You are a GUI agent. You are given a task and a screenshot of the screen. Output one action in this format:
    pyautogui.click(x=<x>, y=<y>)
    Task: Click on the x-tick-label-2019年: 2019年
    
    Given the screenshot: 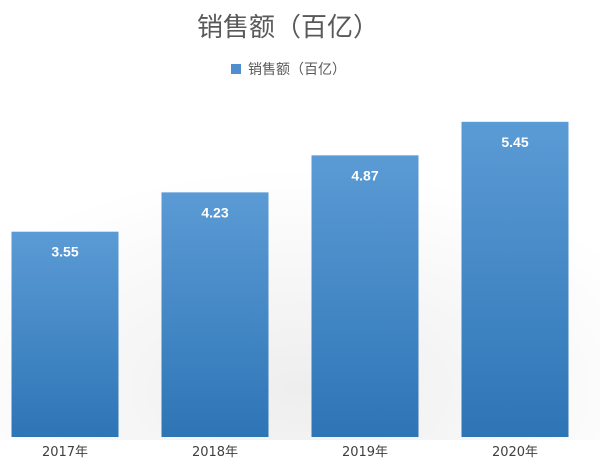 What is the action you would take?
    pyautogui.click(x=365, y=452)
    